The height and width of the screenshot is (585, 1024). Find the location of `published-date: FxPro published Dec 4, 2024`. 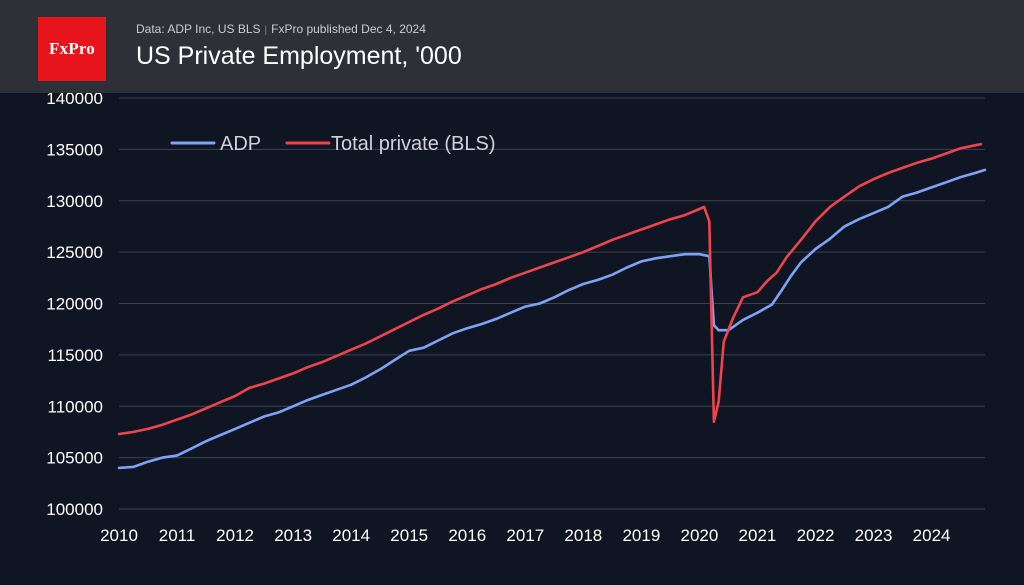

published-date: FxPro published Dec 4, 2024 is located at coordinates (348, 29).